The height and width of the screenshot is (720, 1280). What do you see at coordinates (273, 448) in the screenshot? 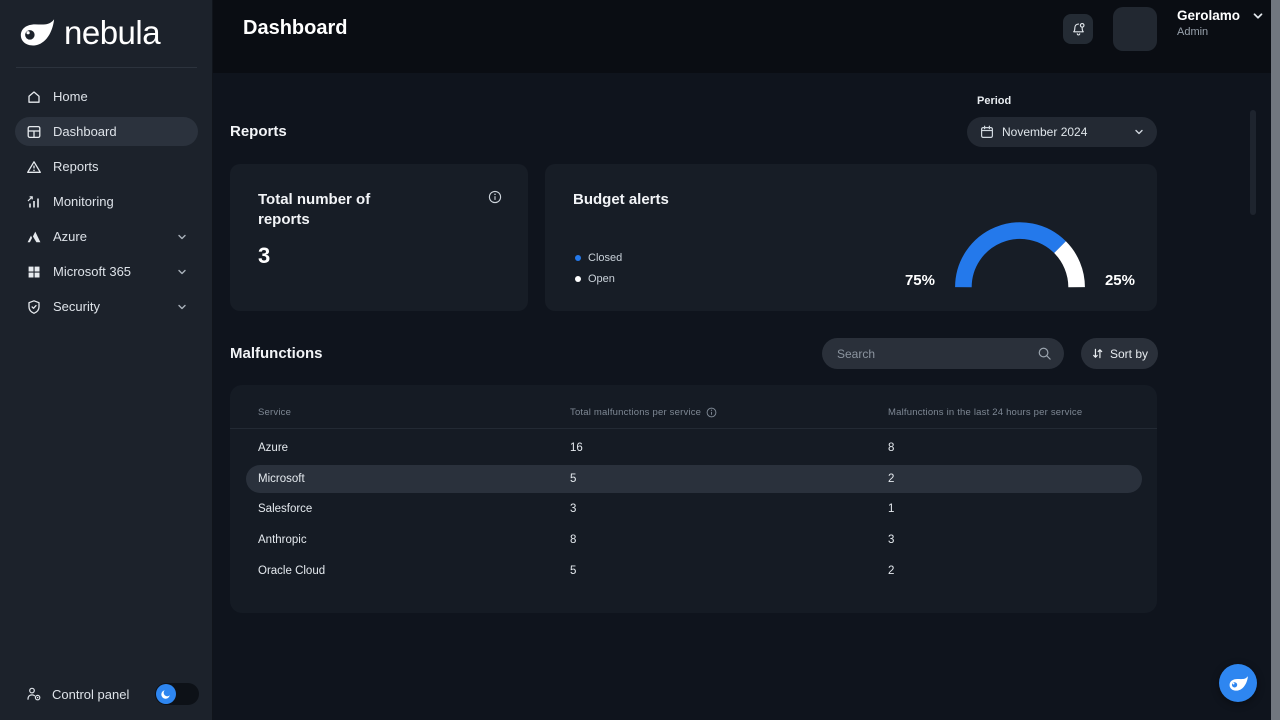
I see `cell-service: Azure` at bounding box center [273, 448].